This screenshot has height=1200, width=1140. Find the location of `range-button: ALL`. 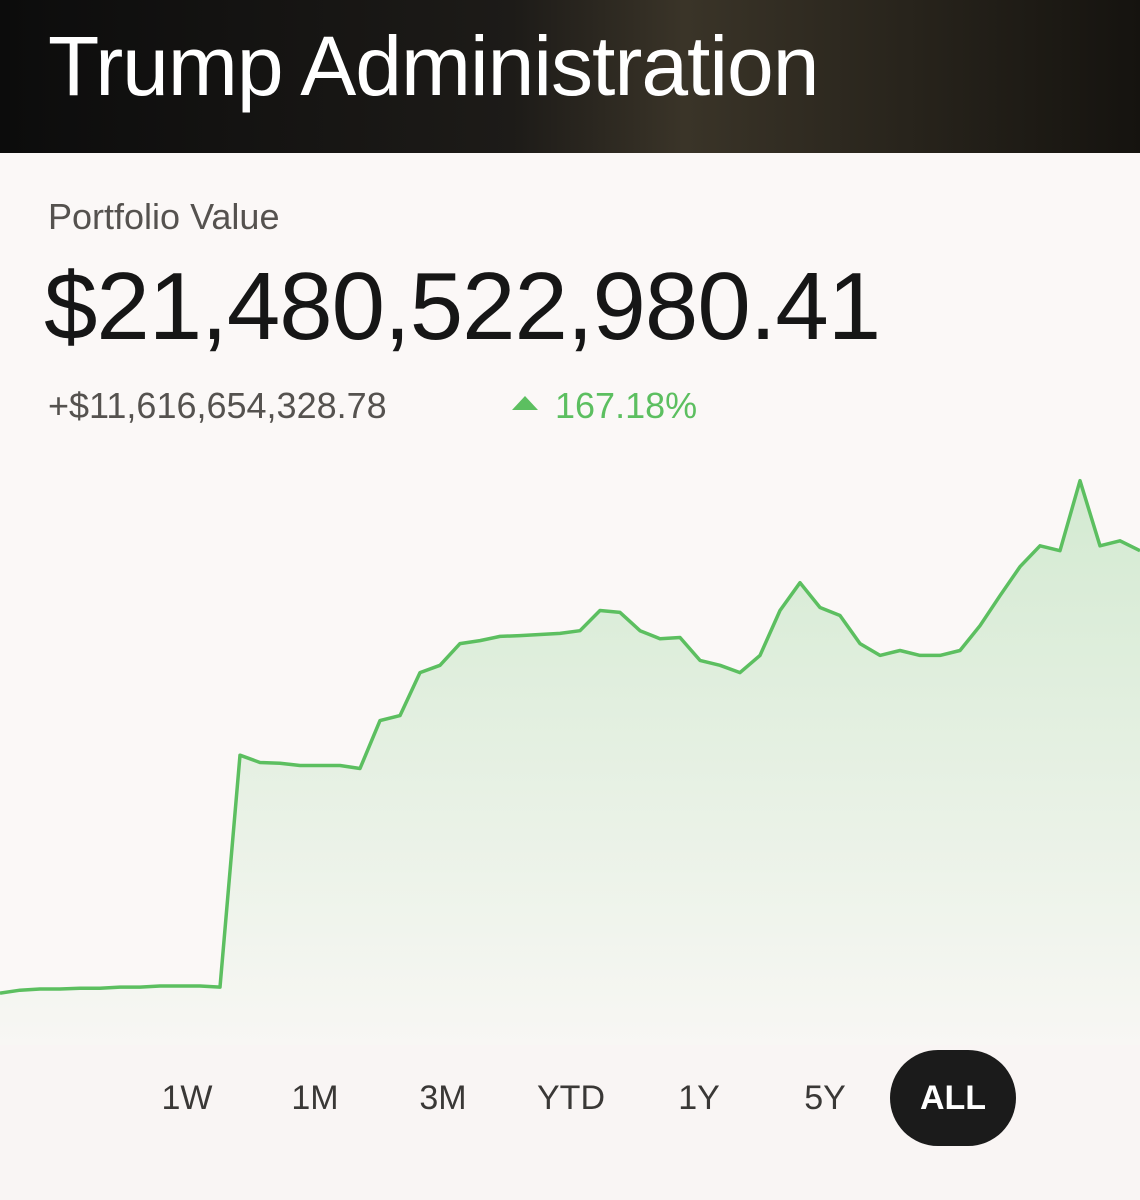

range-button: ALL is located at coordinates (953, 1098).